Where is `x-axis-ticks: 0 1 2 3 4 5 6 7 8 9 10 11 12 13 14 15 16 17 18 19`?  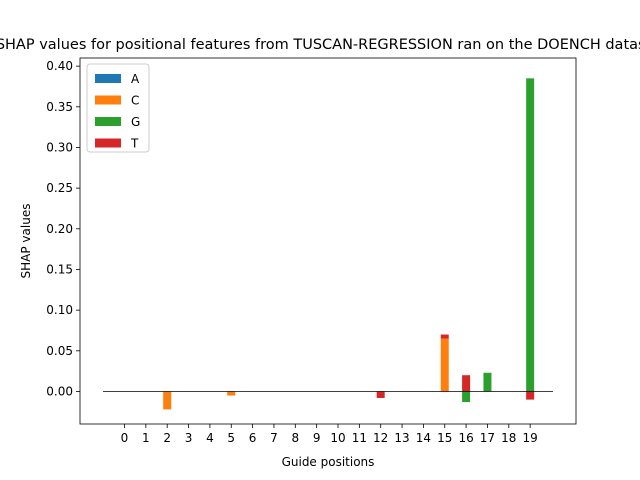 x-axis-ticks: 0 1 2 3 4 5 6 7 8 9 10 11 12 13 14 15 16 17 18 19 is located at coordinates (329, 434).